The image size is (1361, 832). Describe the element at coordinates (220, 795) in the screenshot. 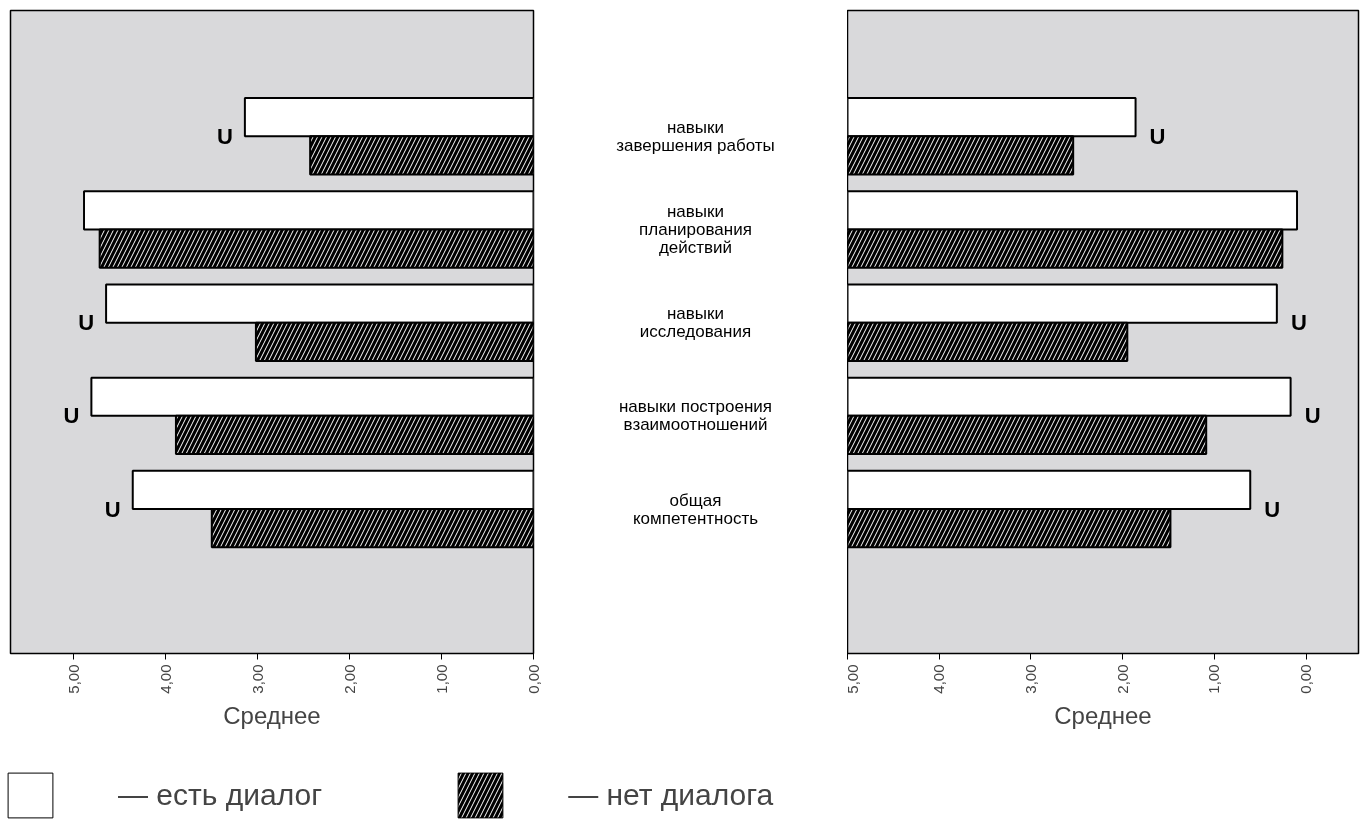

I see `legend-label: — есть диалог` at that location.